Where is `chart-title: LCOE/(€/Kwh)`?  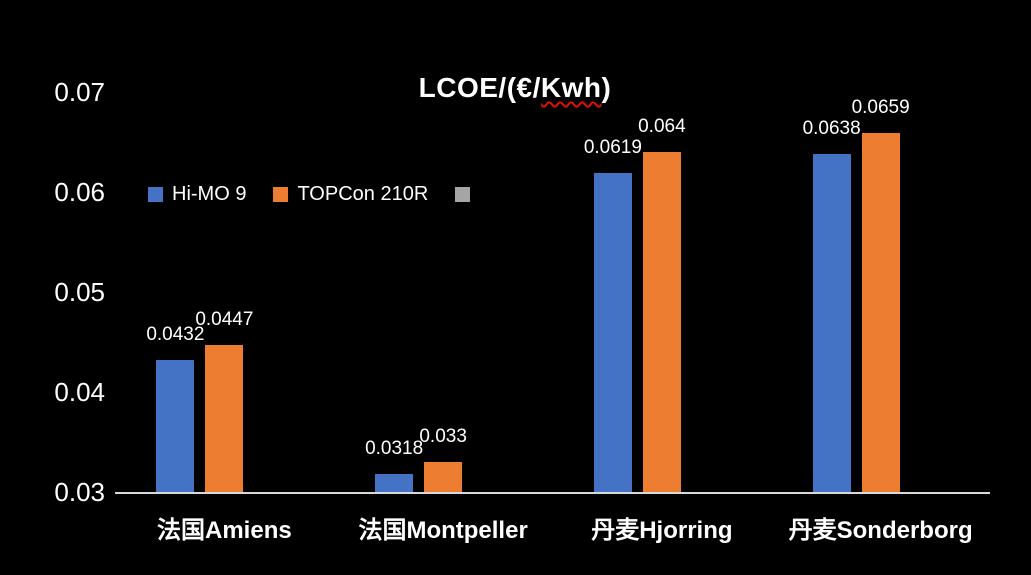
chart-title: LCOE/(€/Kwh) is located at coordinates (515, 88).